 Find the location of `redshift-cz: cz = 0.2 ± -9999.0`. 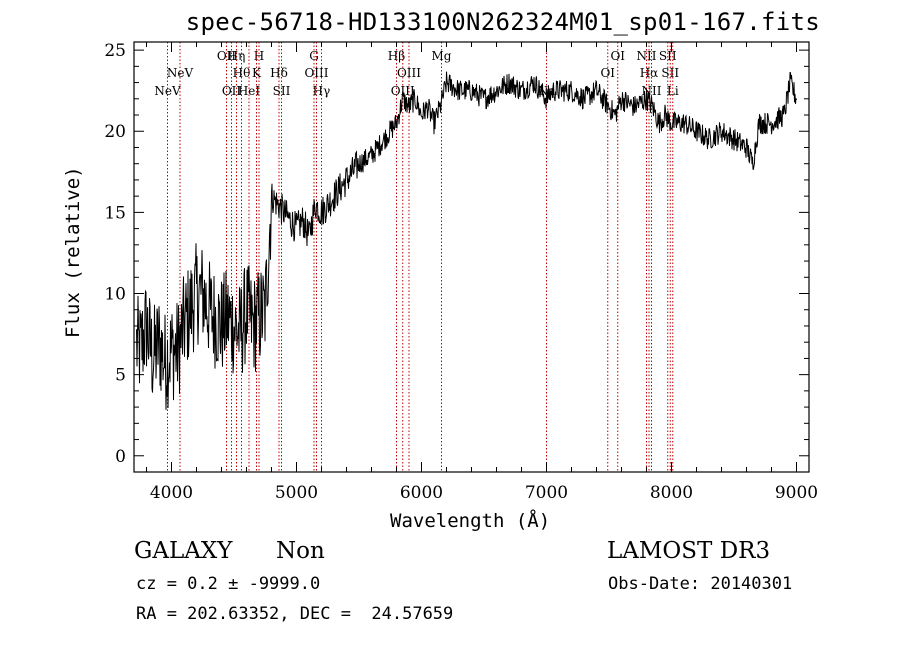

redshift-cz: cz = 0.2 ± -9999.0 is located at coordinates (228, 584).